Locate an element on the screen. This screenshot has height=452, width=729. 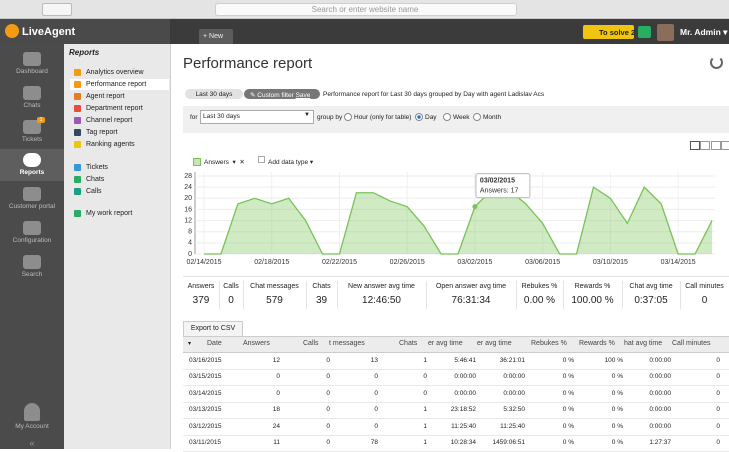
table-cell: 5:46:41 is located at coordinates (465, 360).